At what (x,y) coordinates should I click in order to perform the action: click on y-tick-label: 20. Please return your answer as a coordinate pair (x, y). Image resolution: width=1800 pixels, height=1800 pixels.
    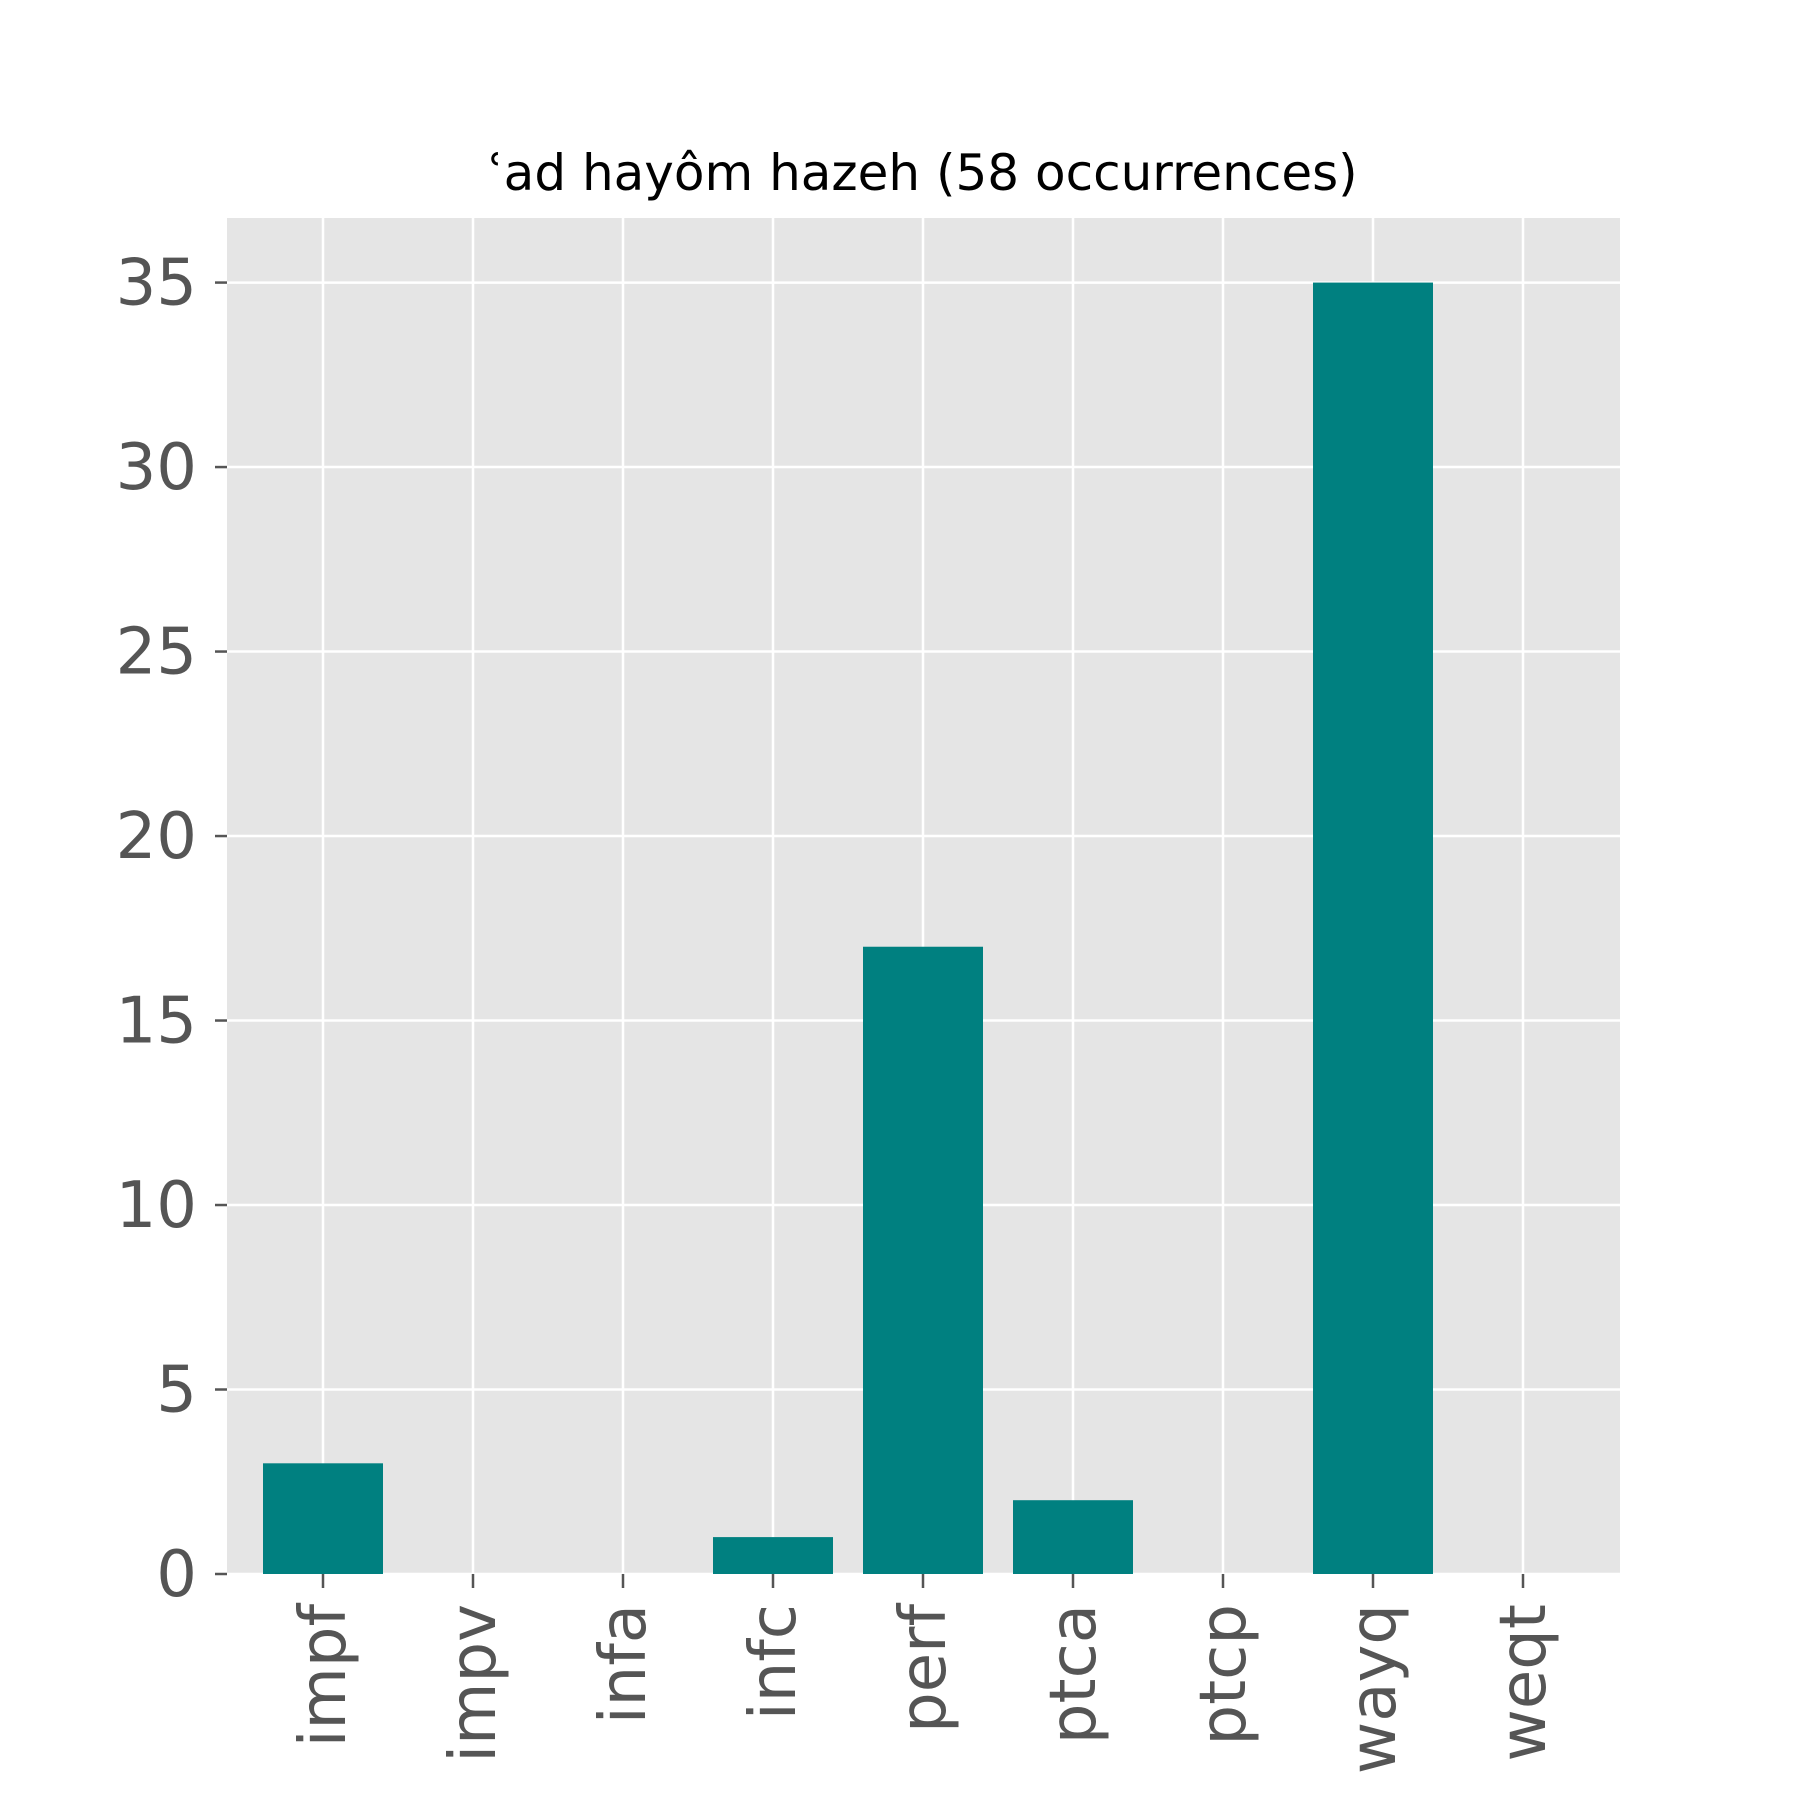
    Looking at the image, I should click on (156, 837).